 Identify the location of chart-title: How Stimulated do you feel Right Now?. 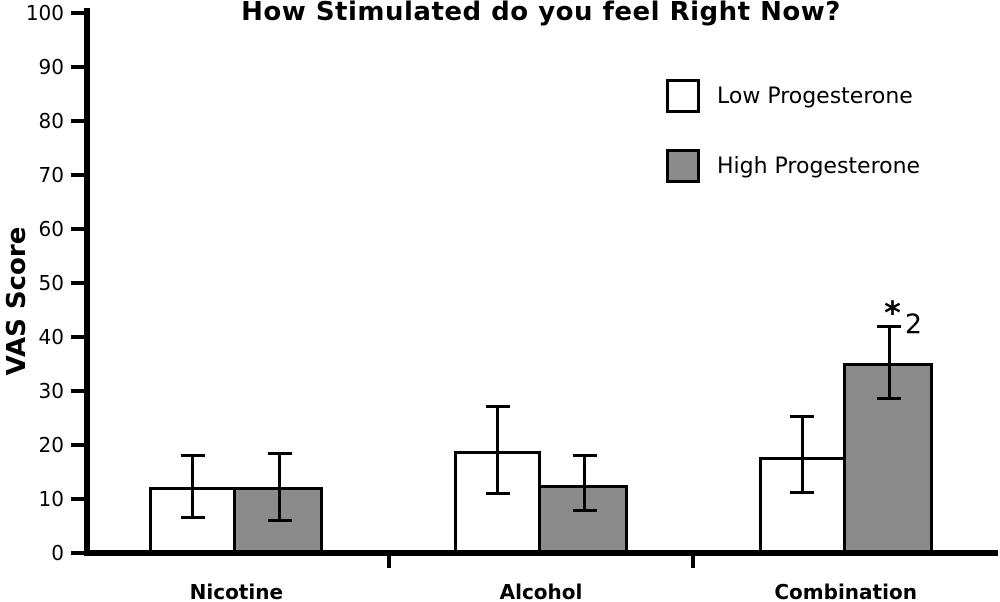
(541, 13).